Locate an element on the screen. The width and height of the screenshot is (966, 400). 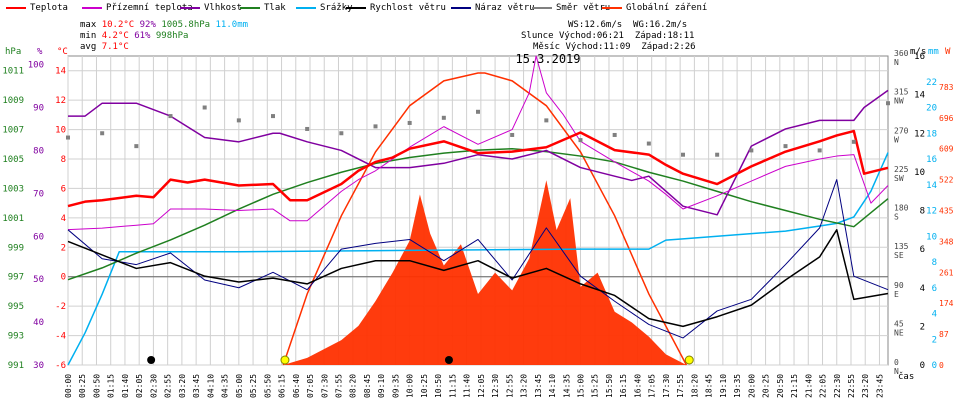
tick-label-direction-name: SE is located at coordinates (899, 255).